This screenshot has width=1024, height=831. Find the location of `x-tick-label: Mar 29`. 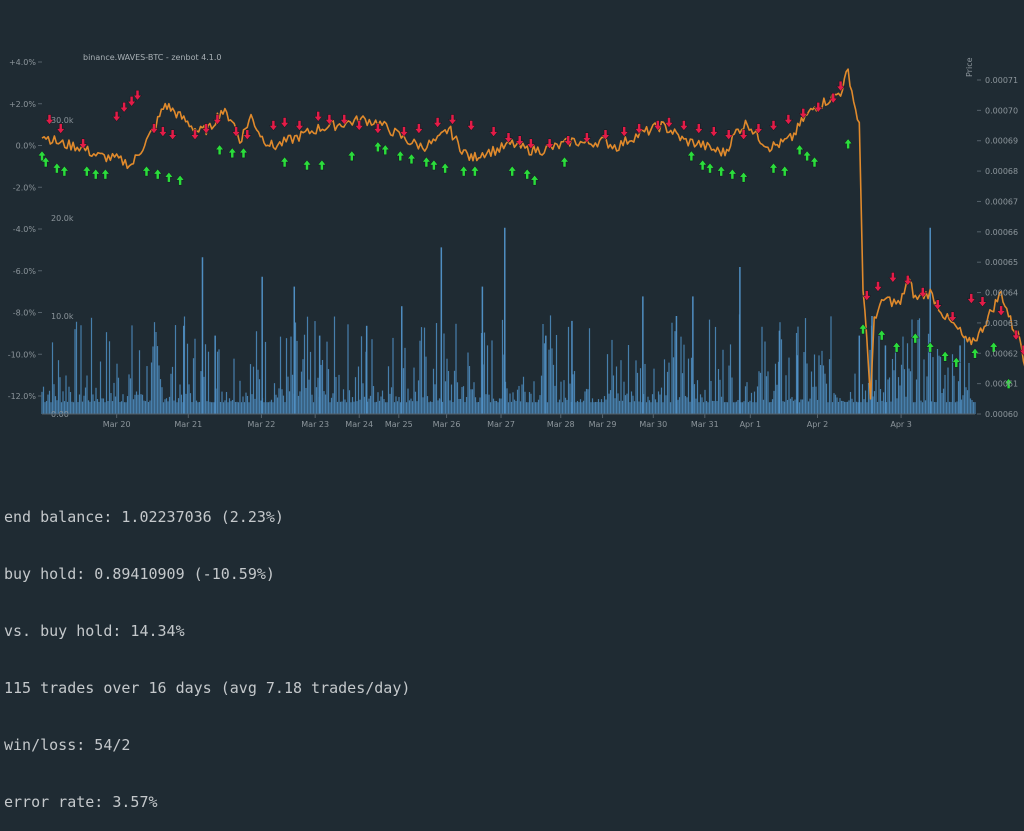

x-tick-label: Mar 29 is located at coordinates (603, 424).